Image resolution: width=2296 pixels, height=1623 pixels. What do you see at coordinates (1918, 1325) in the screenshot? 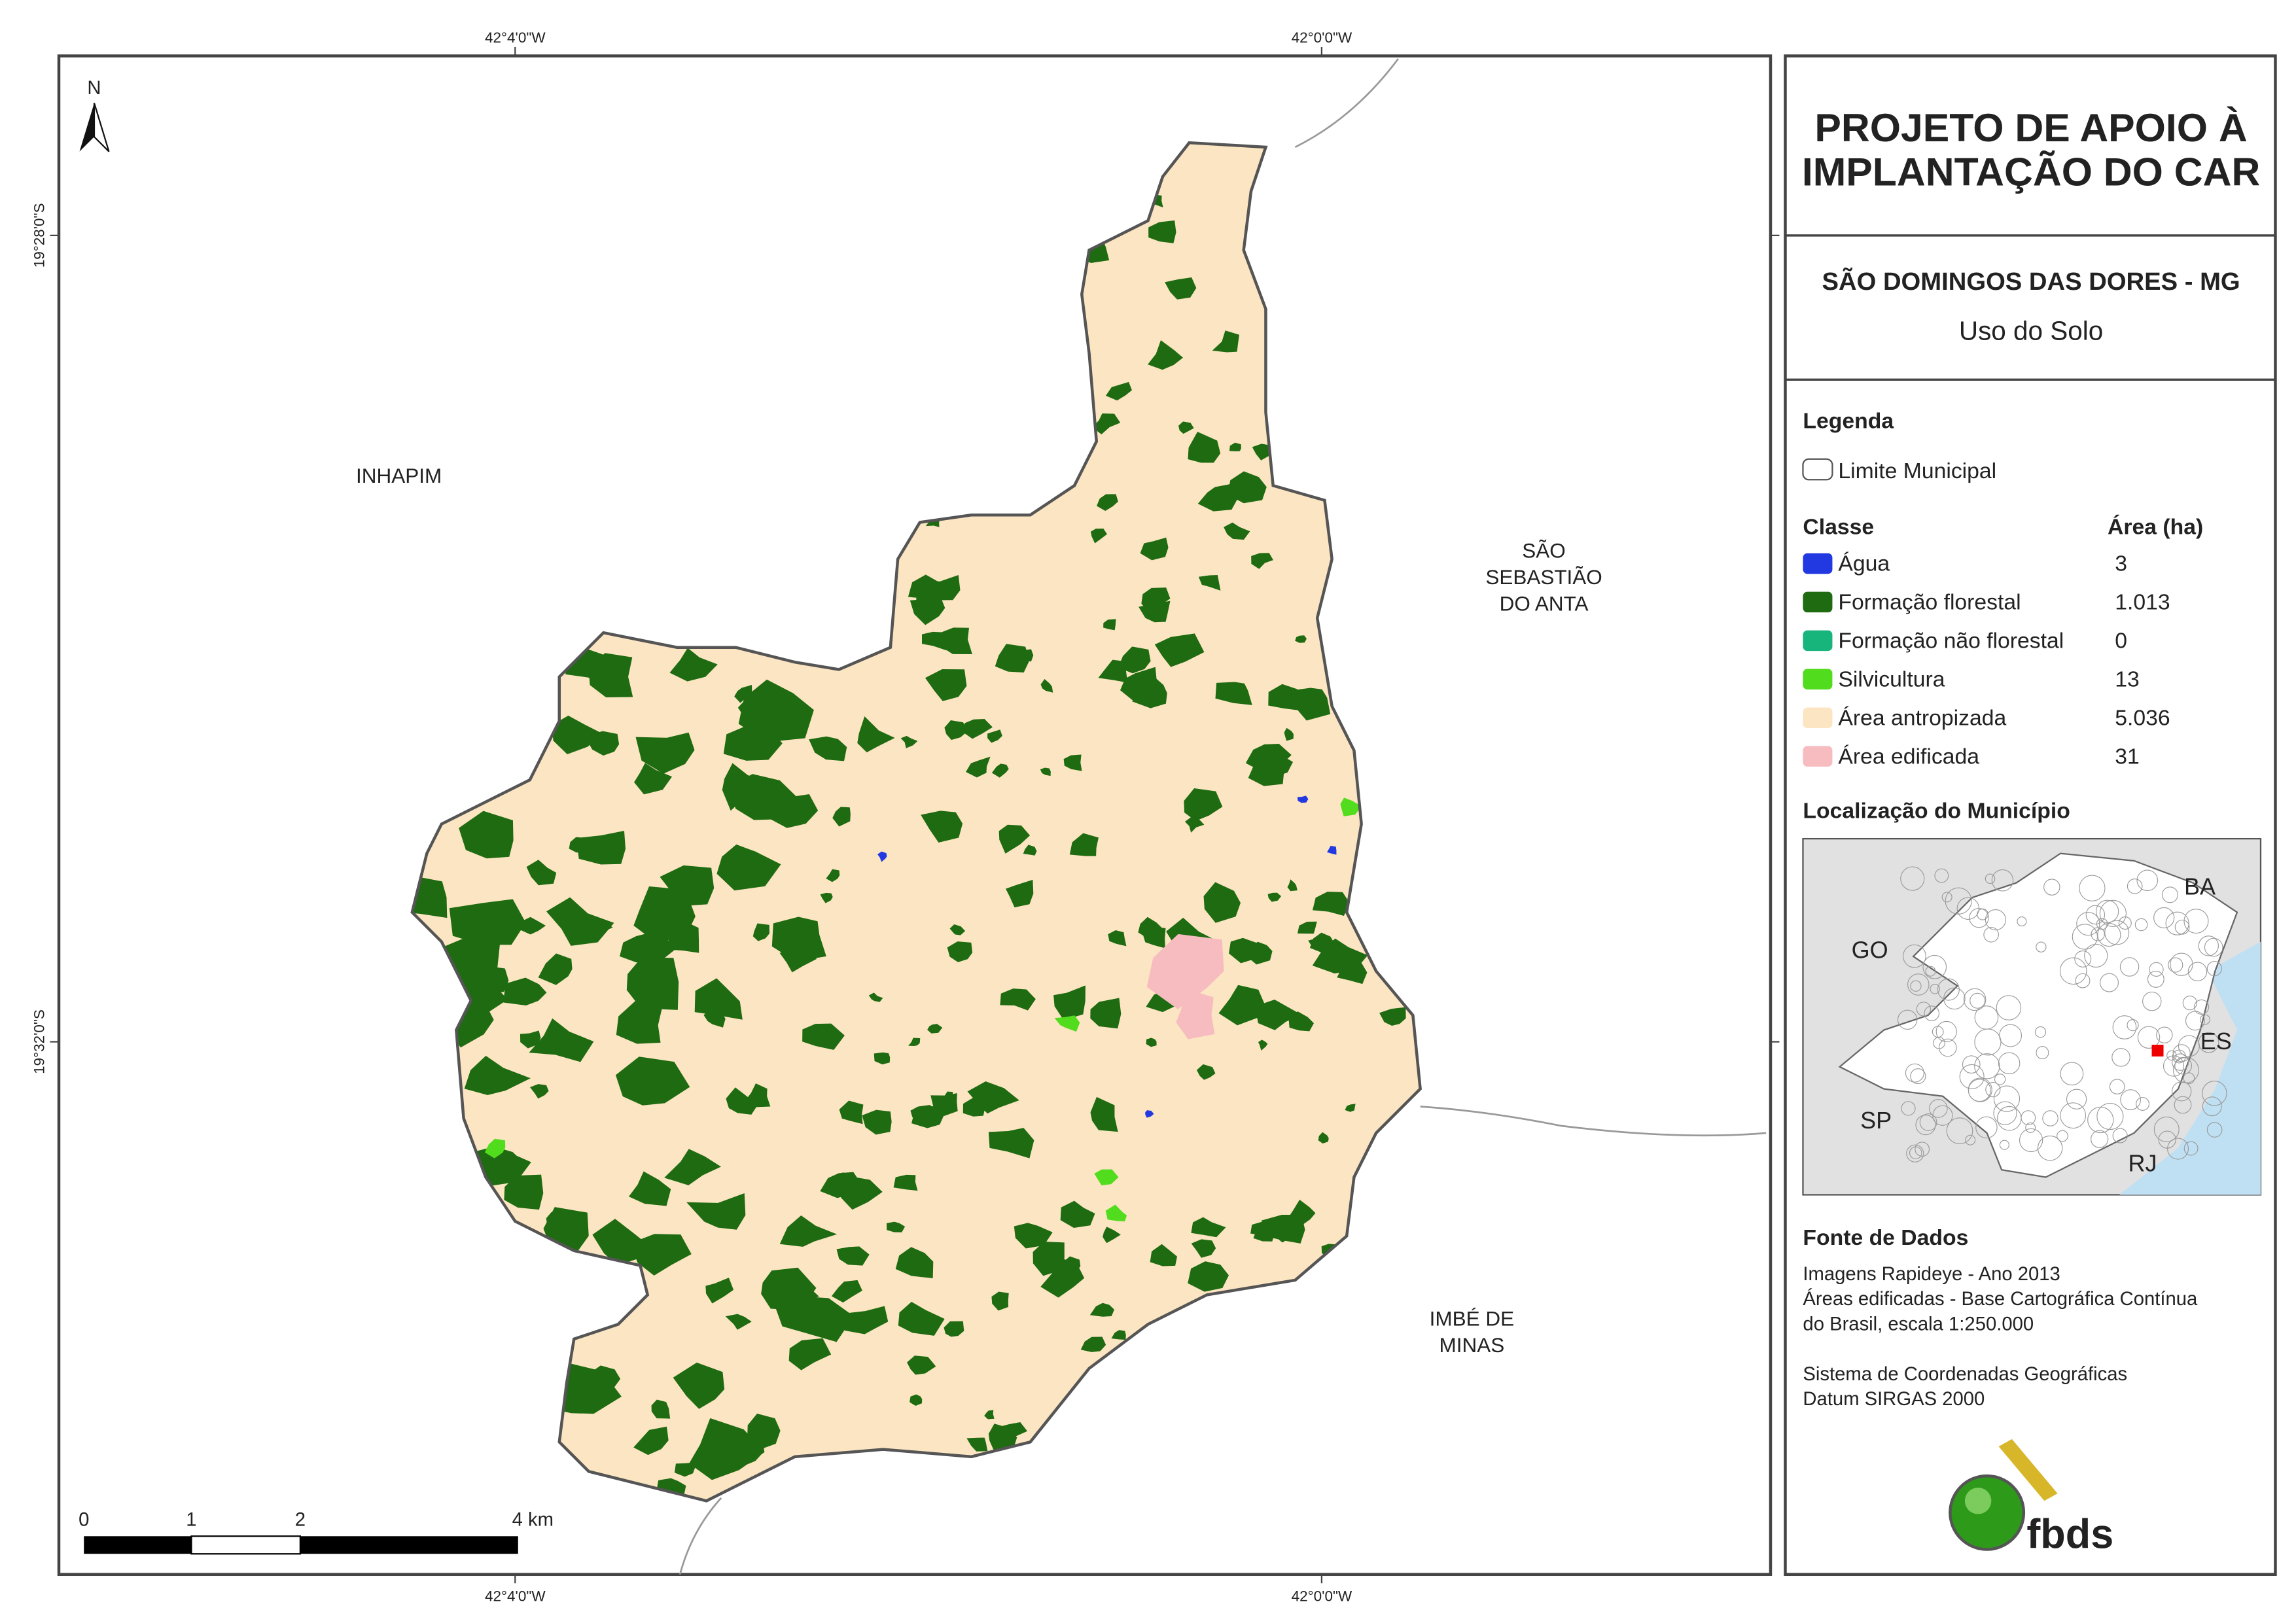
I see `source-line: do Brasil, escala 1:250.000` at bounding box center [1918, 1325].